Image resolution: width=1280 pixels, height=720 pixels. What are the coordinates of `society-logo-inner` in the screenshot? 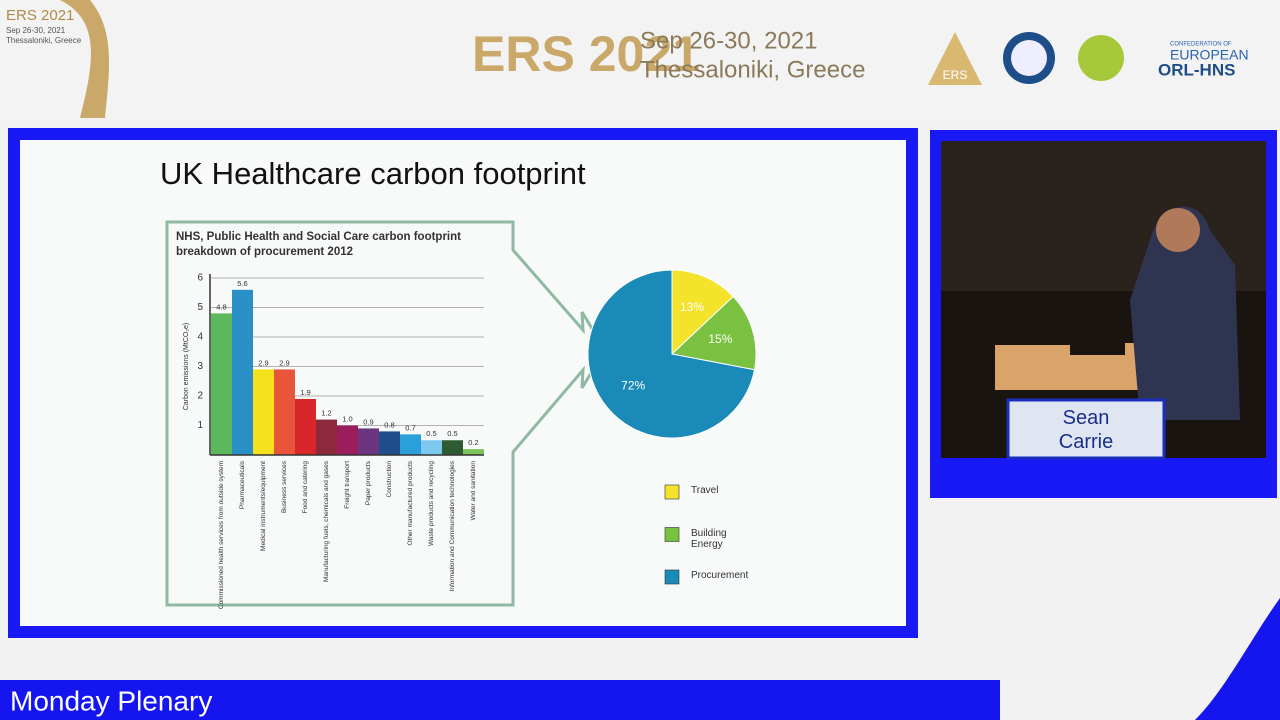 It's located at (1029, 58).